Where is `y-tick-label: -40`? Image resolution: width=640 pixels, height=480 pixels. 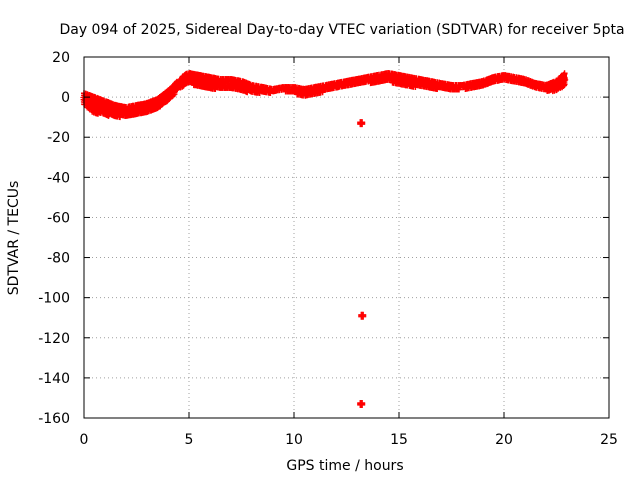 y-tick-label: -40 is located at coordinates (58, 178).